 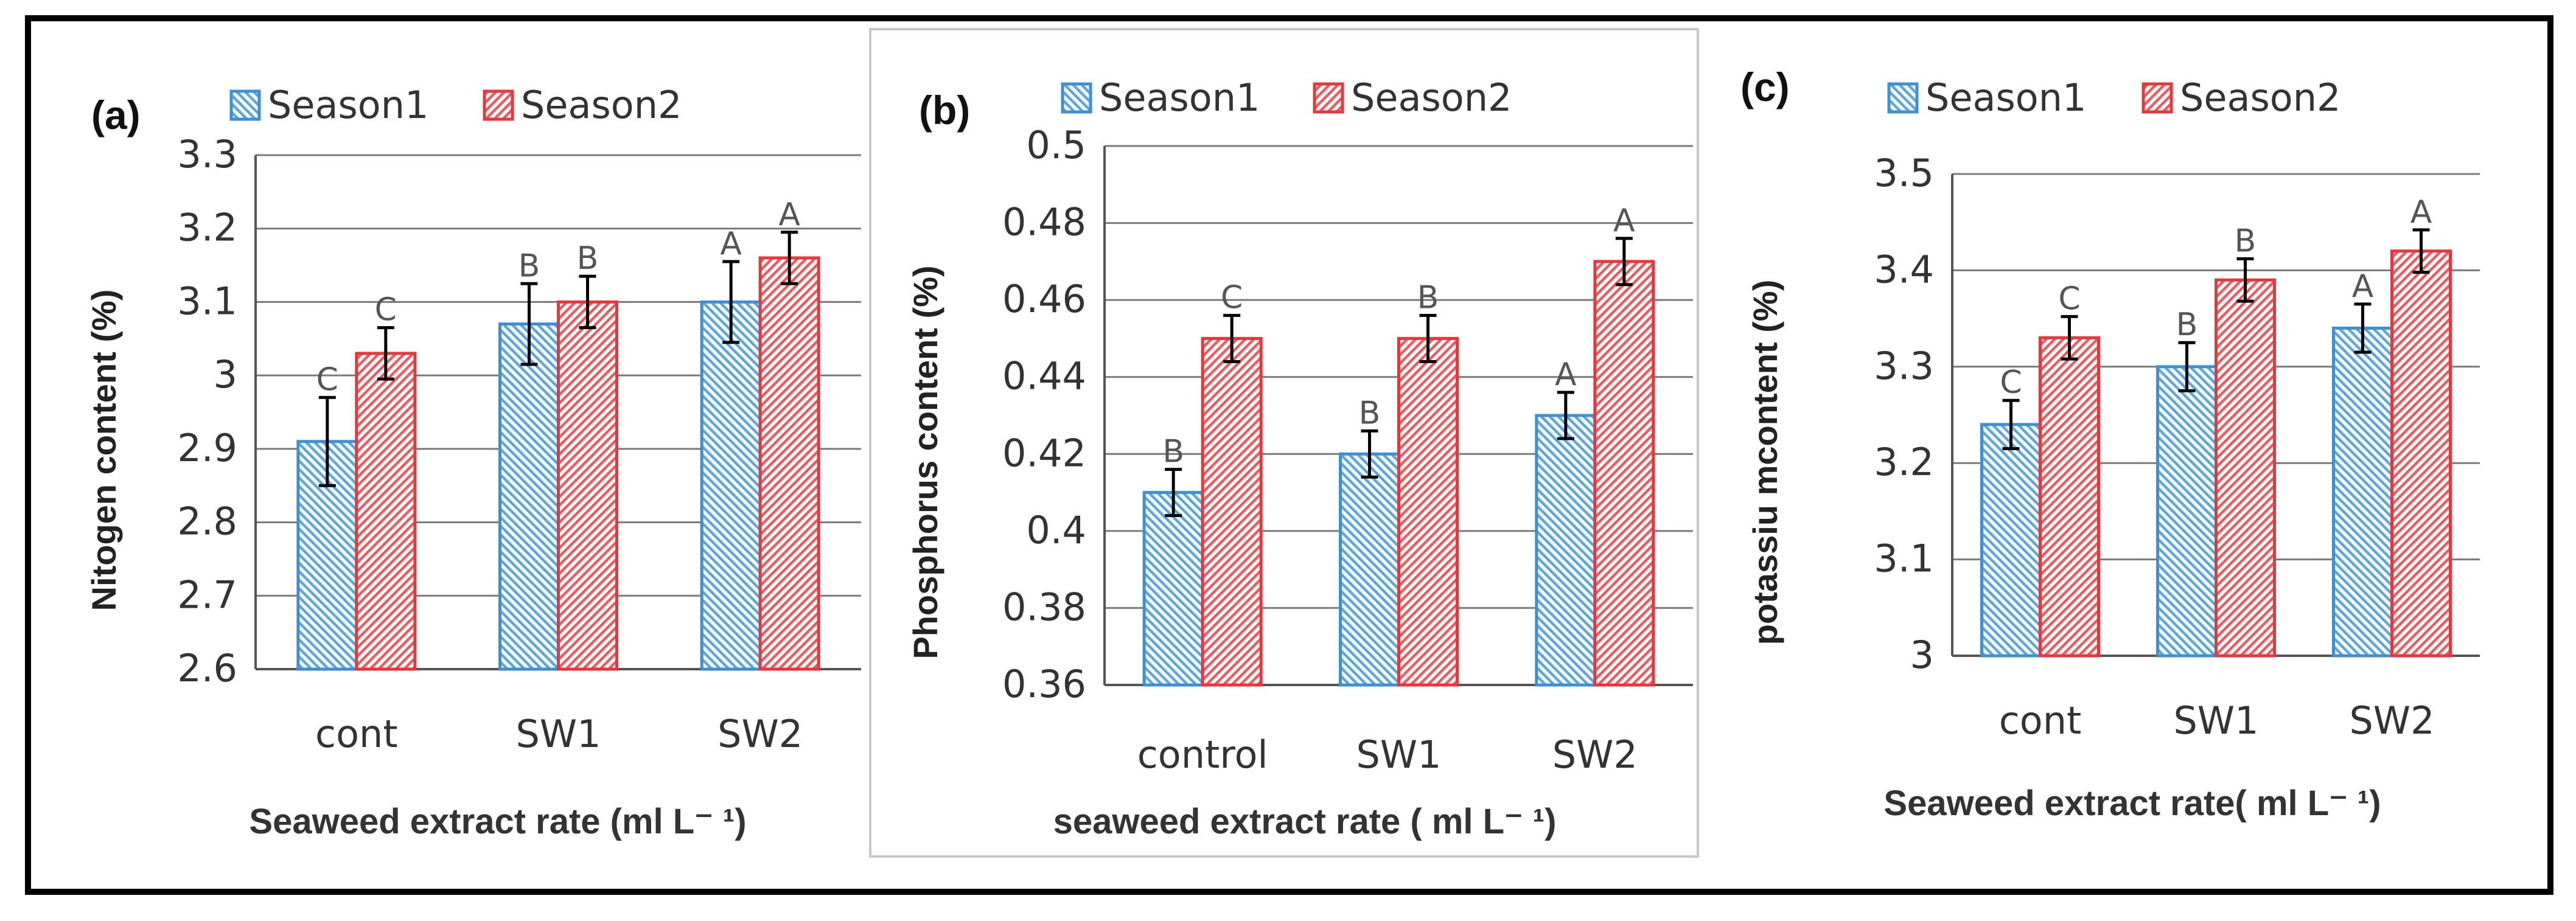 What do you see at coordinates (944, 110) in the screenshot?
I see `panel-label: (b)` at bounding box center [944, 110].